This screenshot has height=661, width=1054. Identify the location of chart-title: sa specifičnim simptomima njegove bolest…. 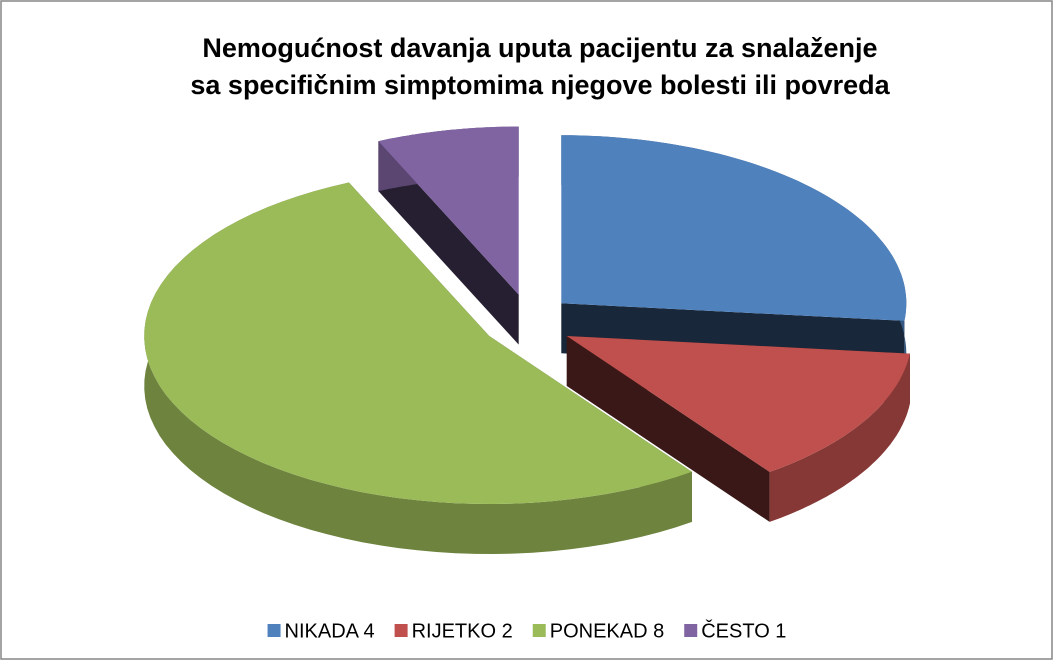
(540, 85).